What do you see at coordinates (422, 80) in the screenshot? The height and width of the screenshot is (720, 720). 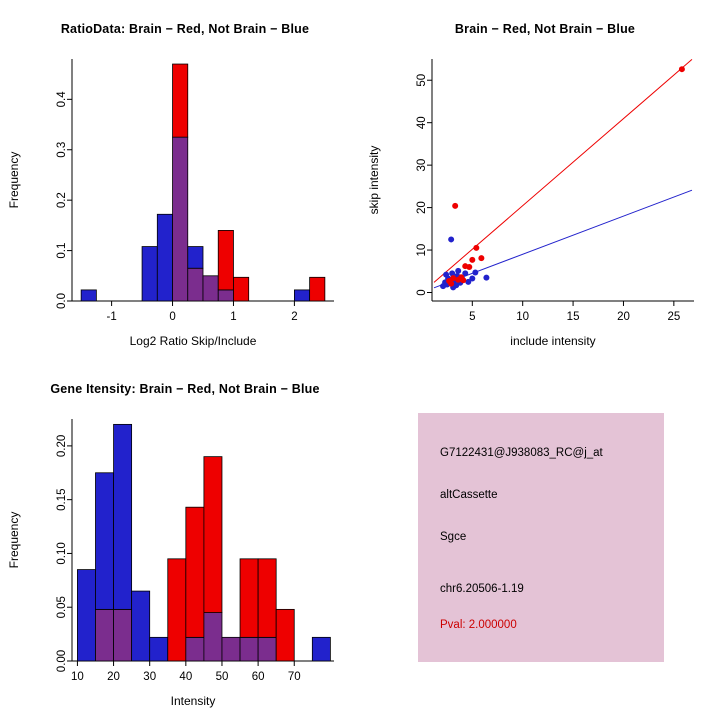 I see `y-tick-label: 50` at bounding box center [422, 80].